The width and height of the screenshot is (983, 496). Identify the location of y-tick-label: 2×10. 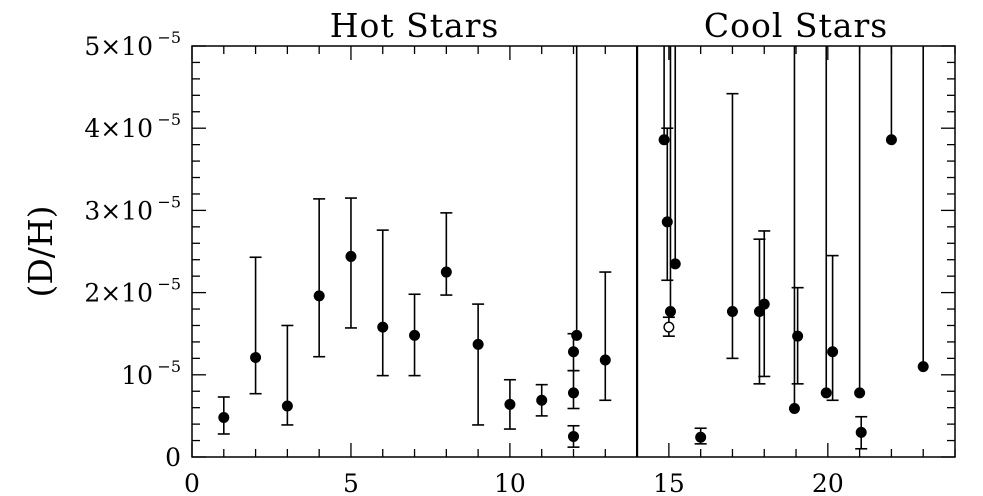
(118, 293).